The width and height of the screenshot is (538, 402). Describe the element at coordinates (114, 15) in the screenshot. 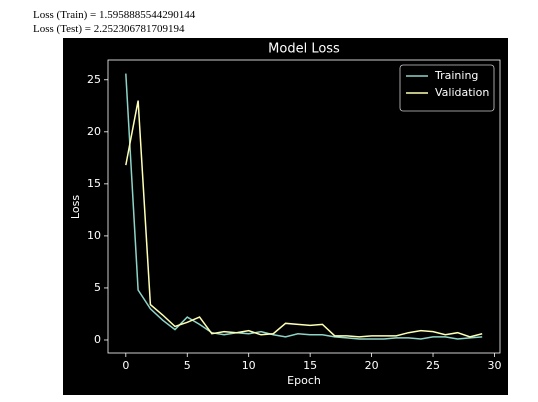

I see `loss-train: Loss (Train) = 1.5958885544290144` at that location.